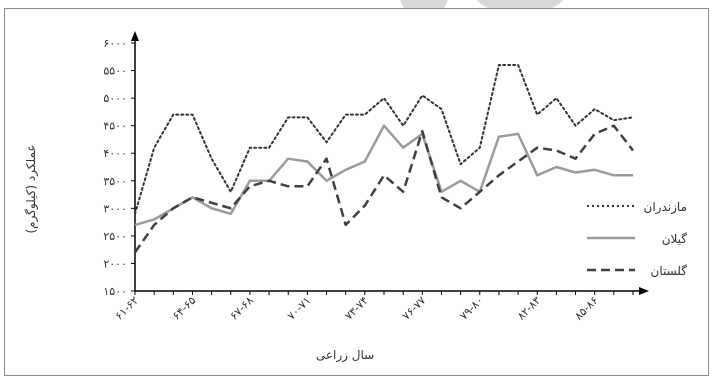 This screenshot has height=380, width=715. What do you see at coordinates (115, 263) in the screenshot?
I see `y-tick-label: ۲۰۰۰` at bounding box center [115, 263].